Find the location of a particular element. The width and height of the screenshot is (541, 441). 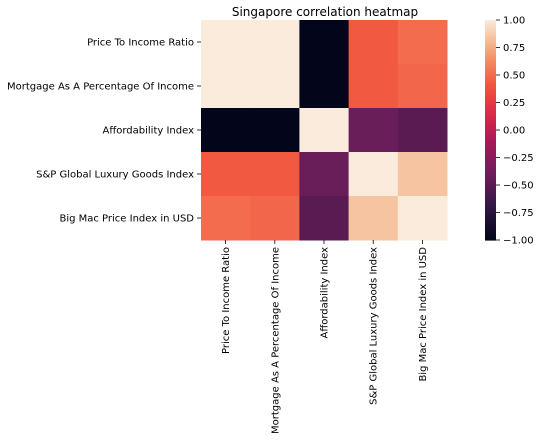

column-label: Big Mac Price Index in USD is located at coordinates (423, 314).